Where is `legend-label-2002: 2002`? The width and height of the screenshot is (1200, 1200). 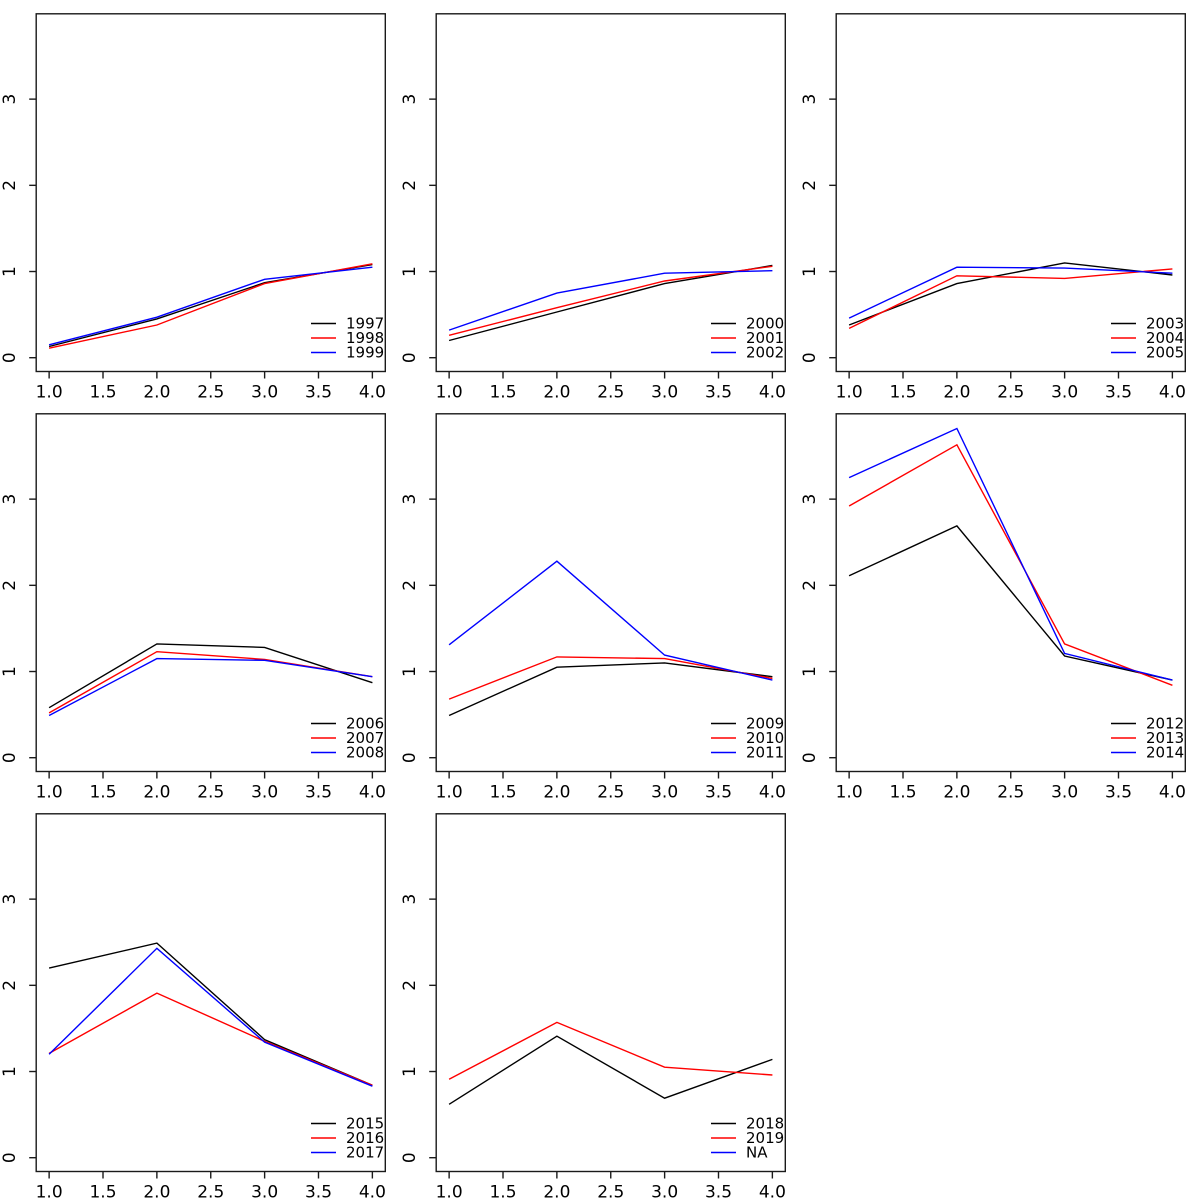
legend-label-2002: 2002 is located at coordinates (765, 353).